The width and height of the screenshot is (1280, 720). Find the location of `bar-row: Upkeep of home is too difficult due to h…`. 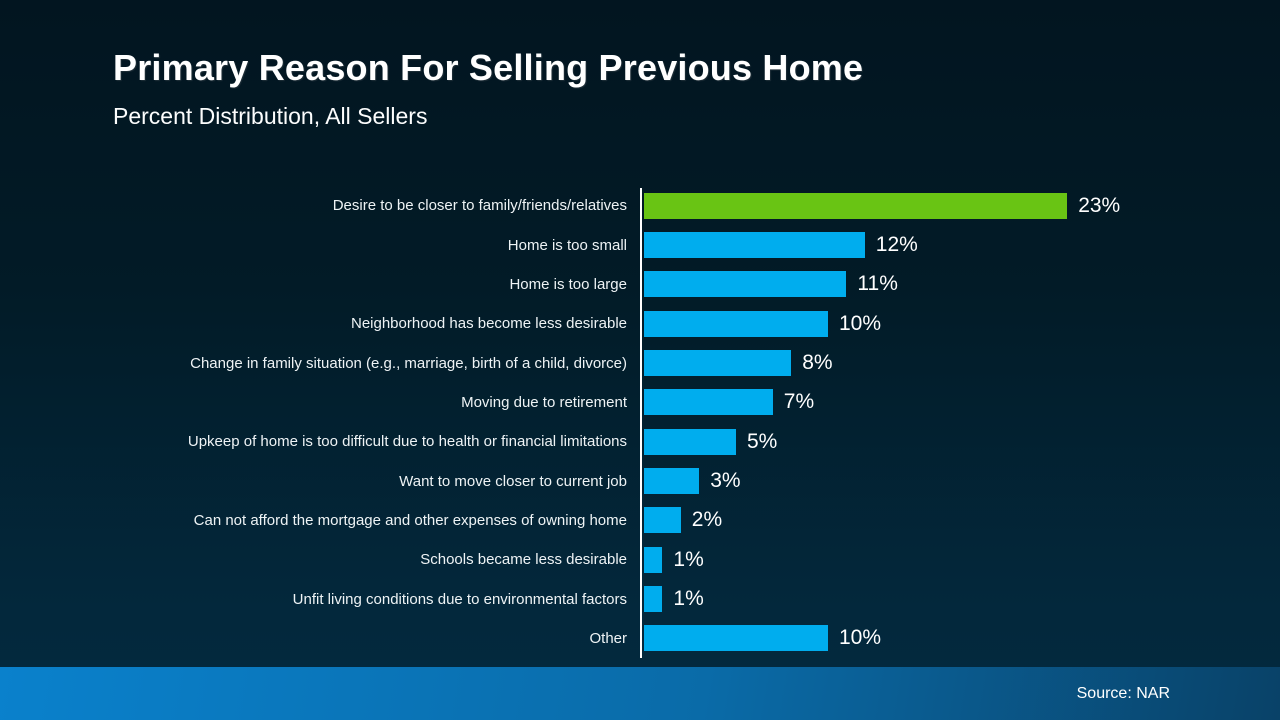

bar-row: Upkeep of home is too difficult due to h… is located at coordinates (640, 441).